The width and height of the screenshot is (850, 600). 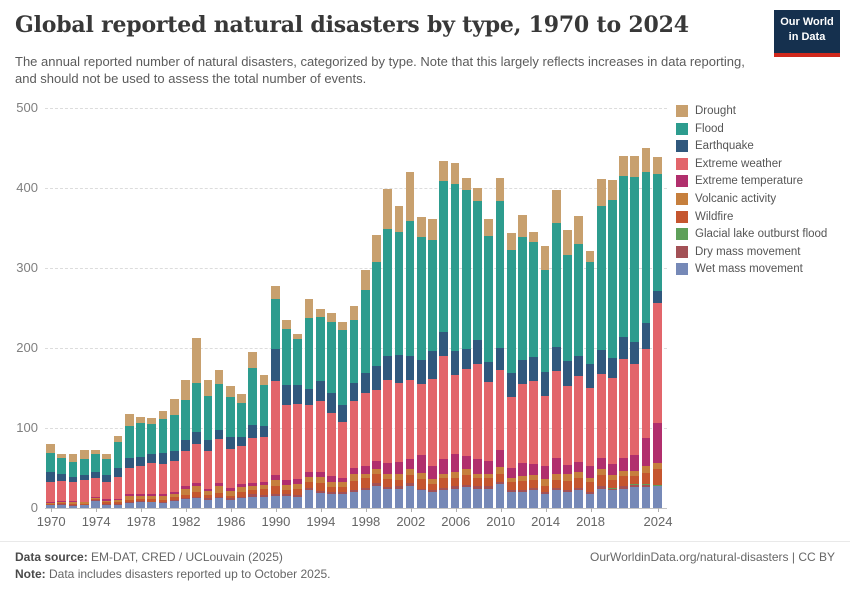 What do you see at coordinates (751, 234) in the screenshot?
I see `legend-item-glacial-lake-outburst-flood: Glacial lake outburst flood` at bounding box center [751, 234].